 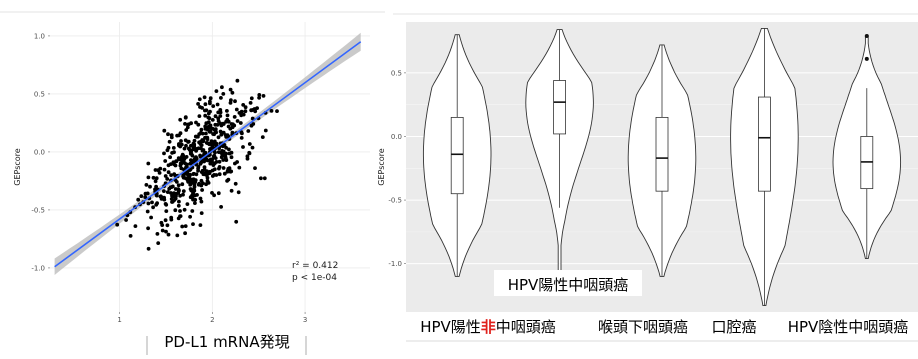 What do you see at coordinates (866, 58) in the screenshot?
I see `outlier-point` at bounding box center [866, 58].